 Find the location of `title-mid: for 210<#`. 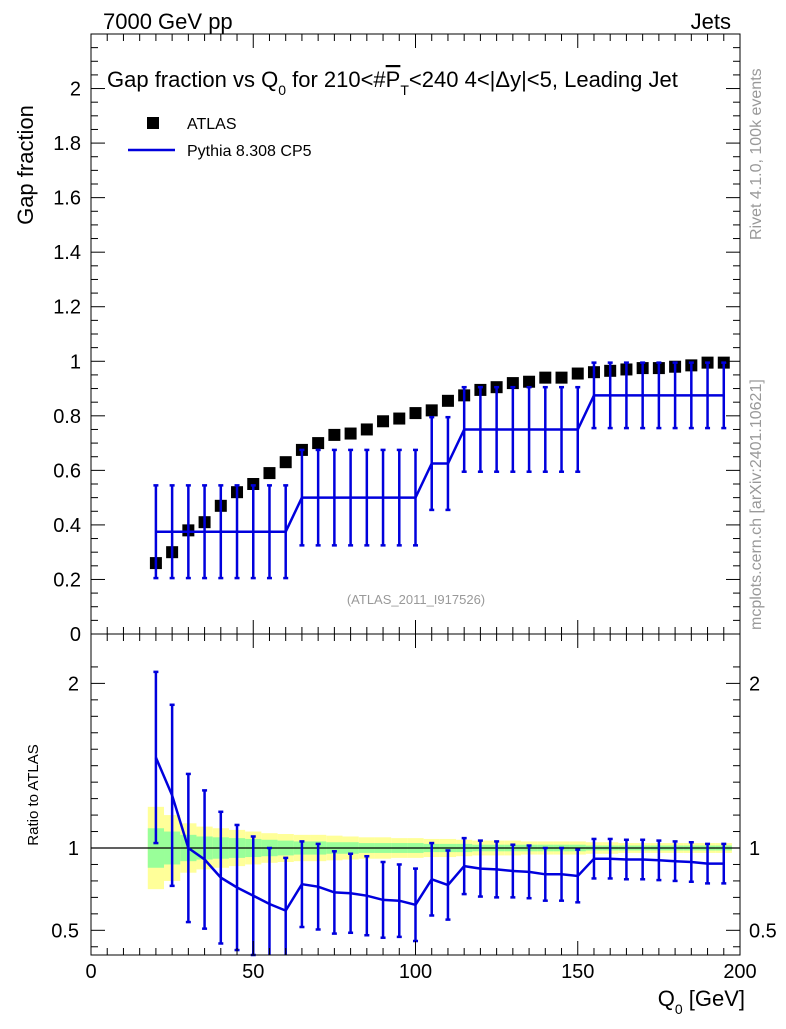

title-mid: for 210<# is located at coordinates (336, 79).